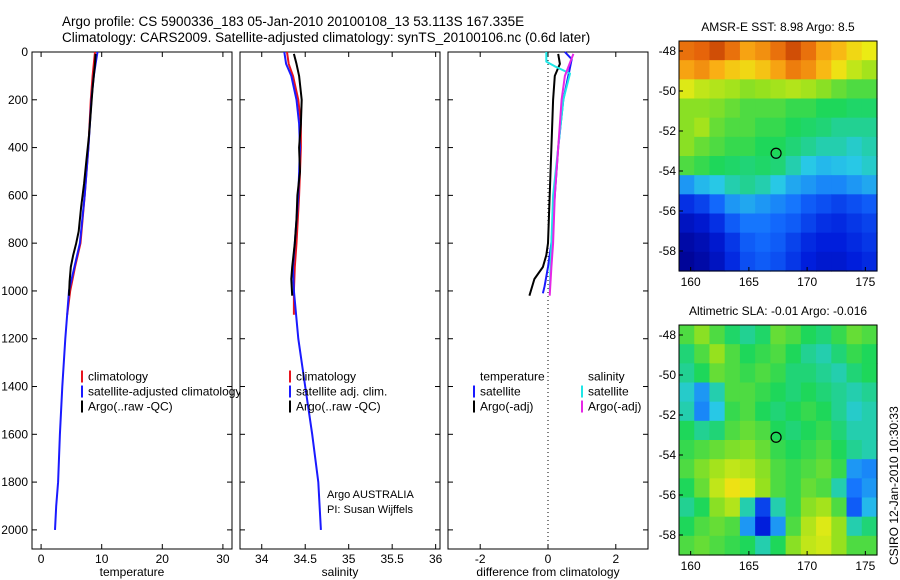 This screenshot has height=580, width=900. What do you see at coordinates (668, 495) in the screenshot?
I see `sla-map-ytick-label: -56` at bounding box center [668, 495].